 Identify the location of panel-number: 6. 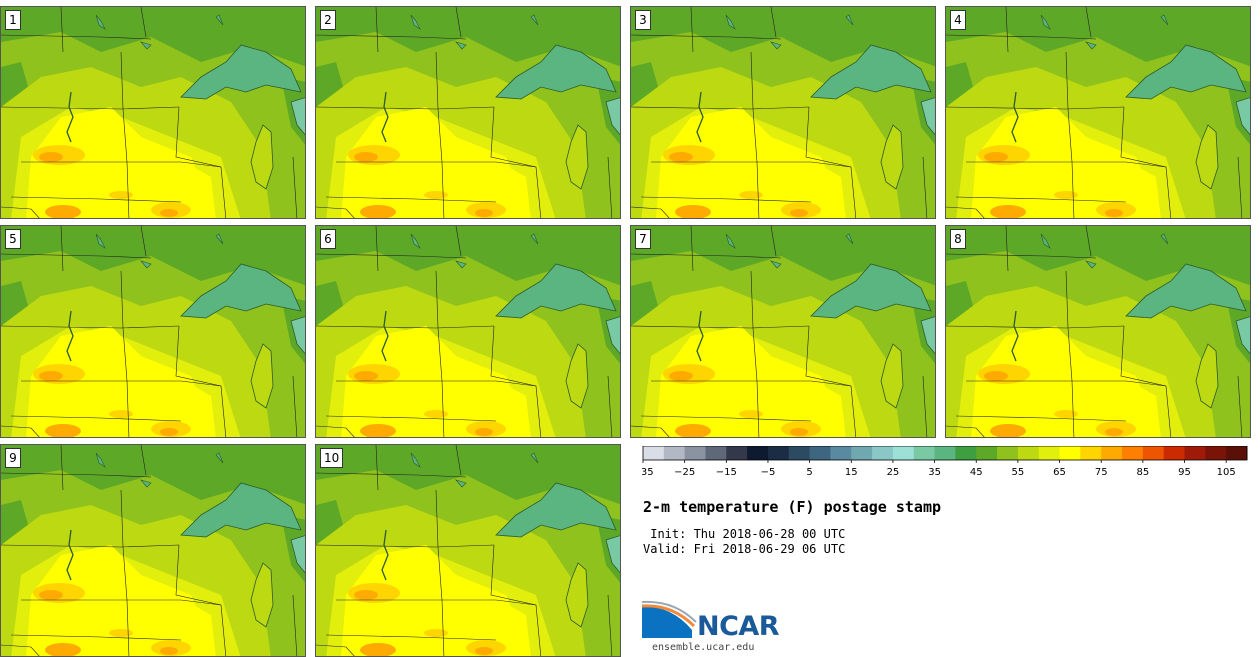
(328, 239).